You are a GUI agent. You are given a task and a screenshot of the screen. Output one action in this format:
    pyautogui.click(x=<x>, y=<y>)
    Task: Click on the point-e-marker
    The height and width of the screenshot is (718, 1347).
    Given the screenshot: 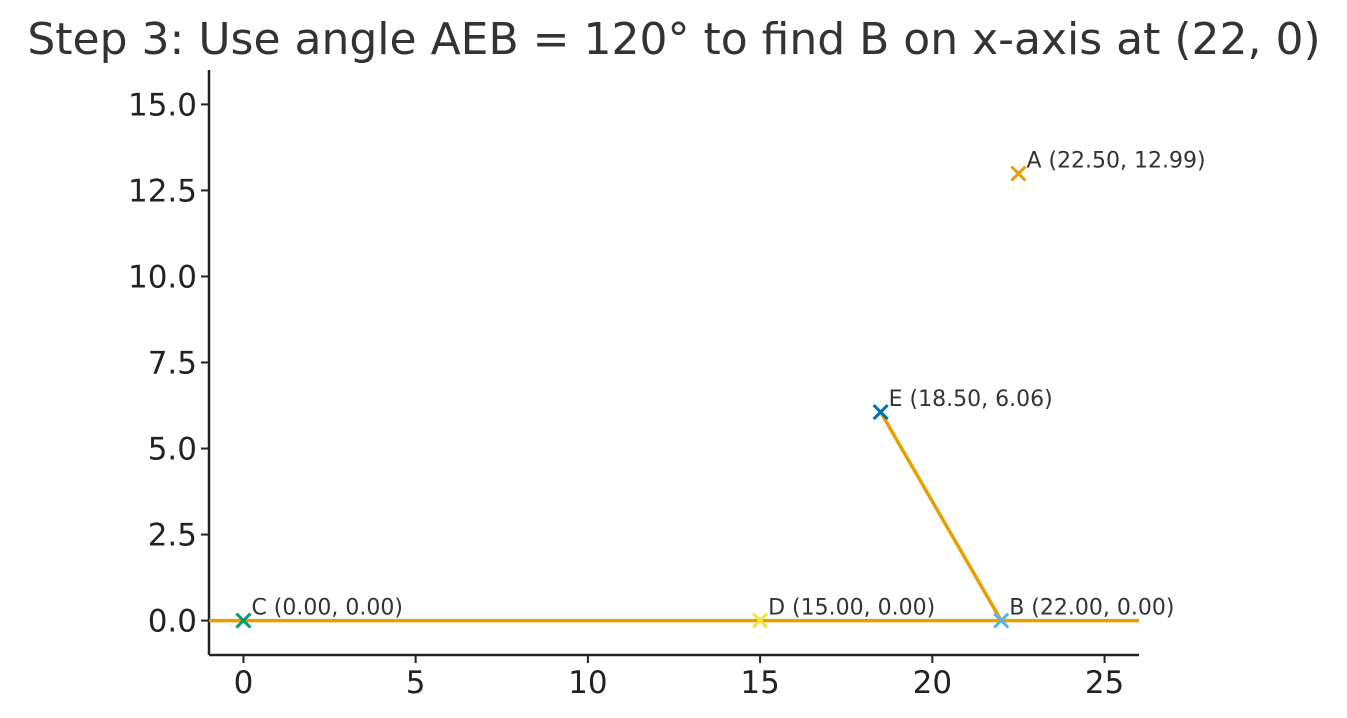 What is the action you would take?
    pyautogui.click(x=880, y=412)
    